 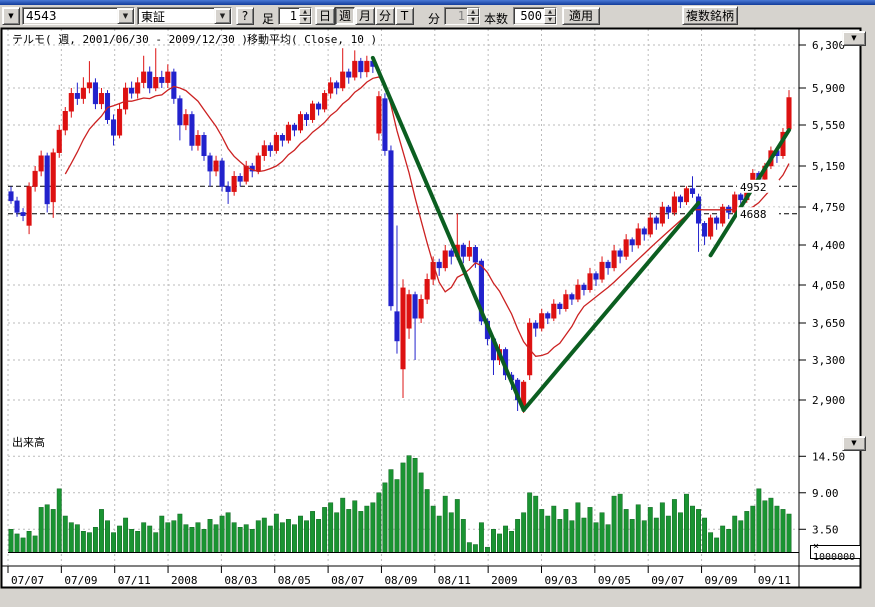 What do you see at coordinates (176, 16) in the screenshot?
I see `exchange-input` at bounding box center [176, 16].